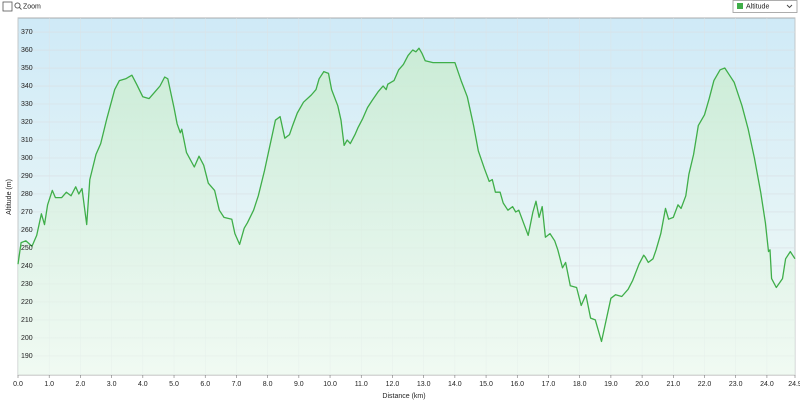 This screenshot has width=800, height=403. I want to click on y-tick-label: 210, so click(27, 320).